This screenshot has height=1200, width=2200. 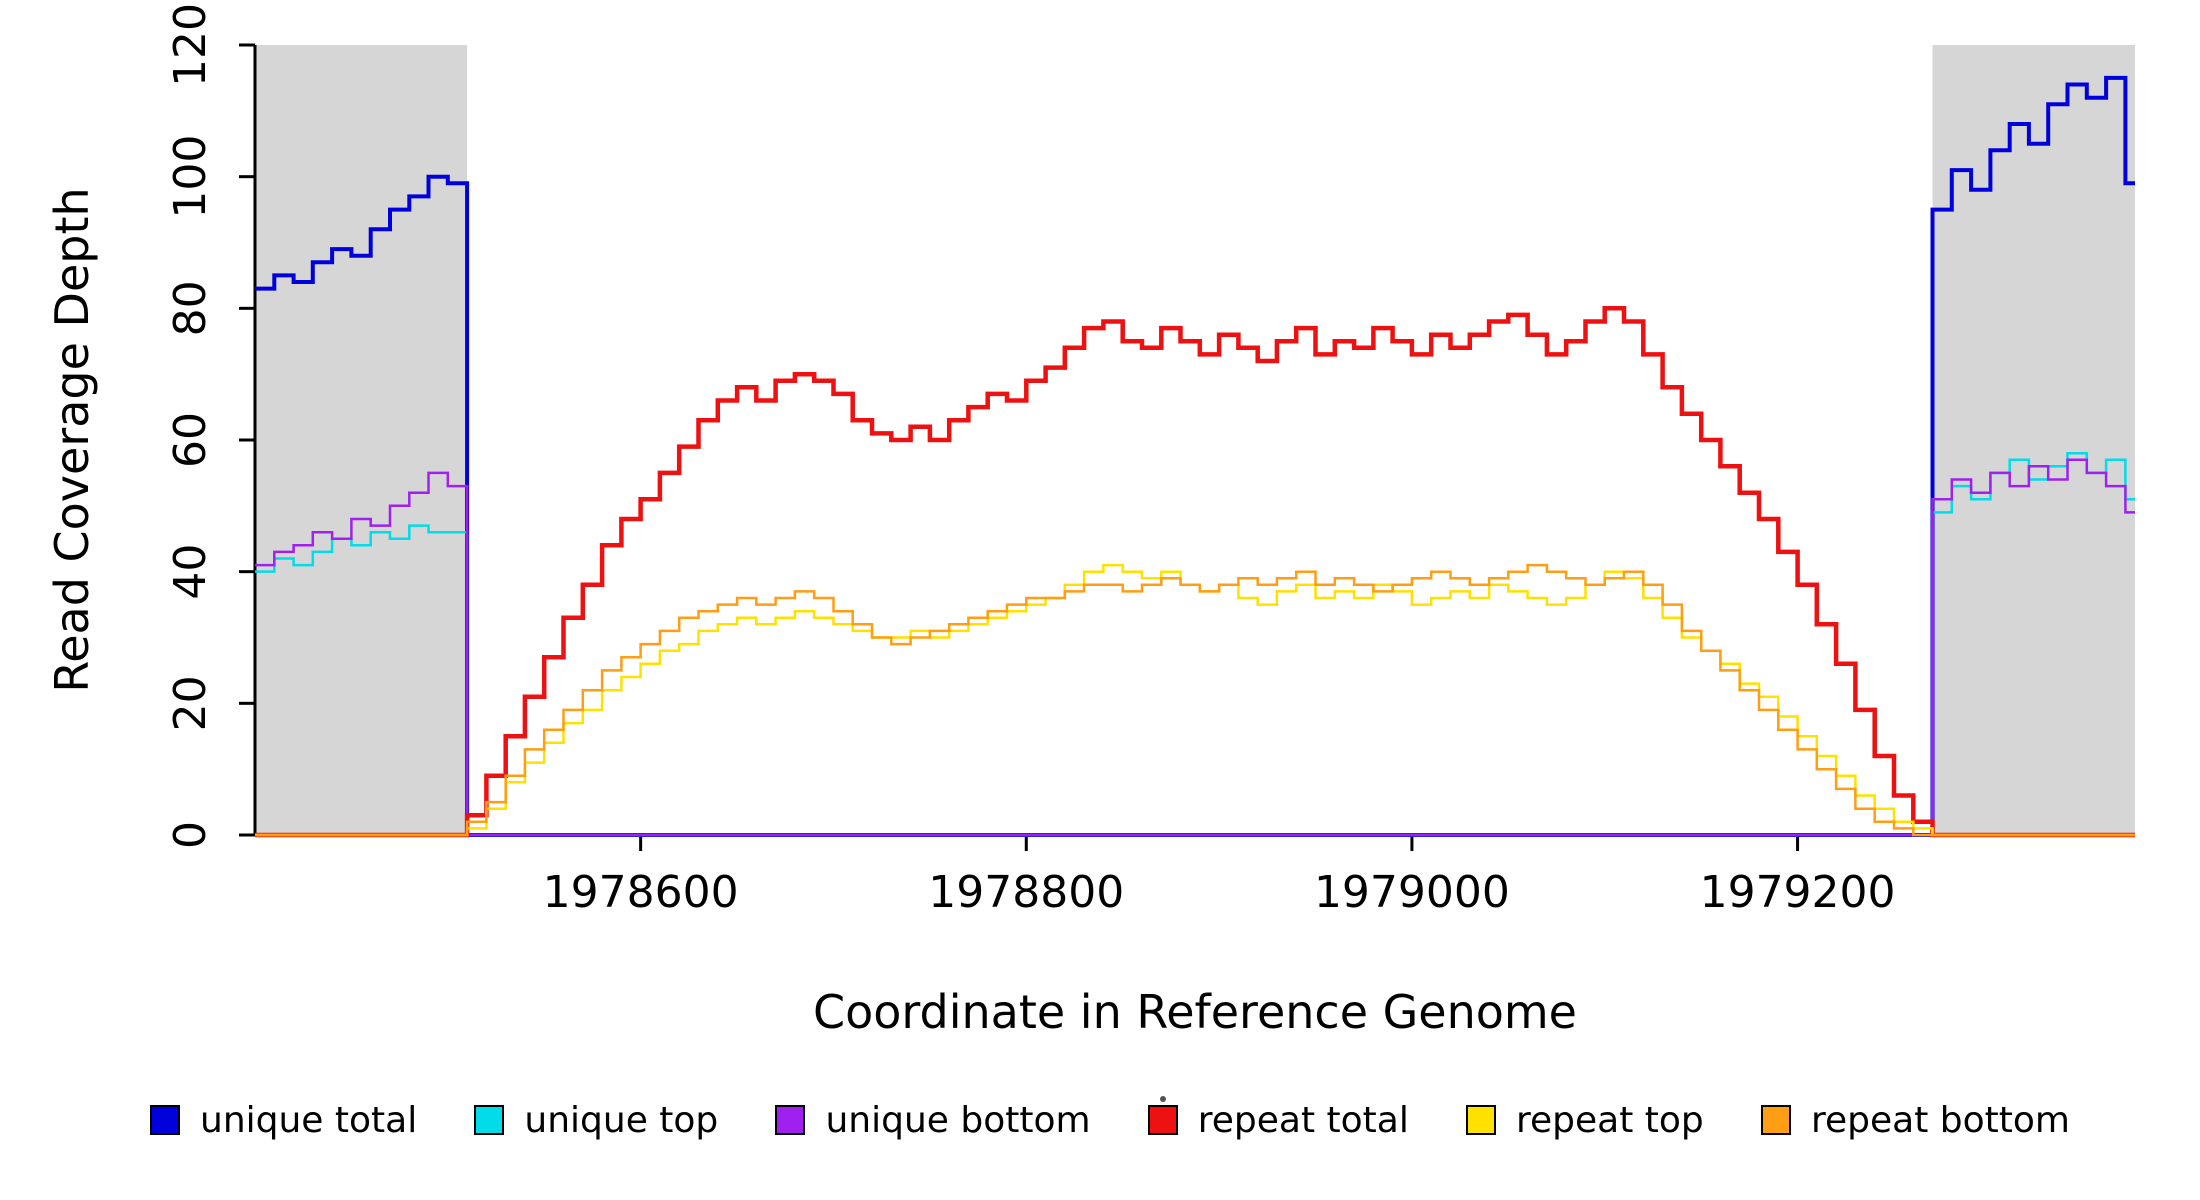 I want to click on y-axis-title: Read Coverage Depth, so click(x=72, y=440).